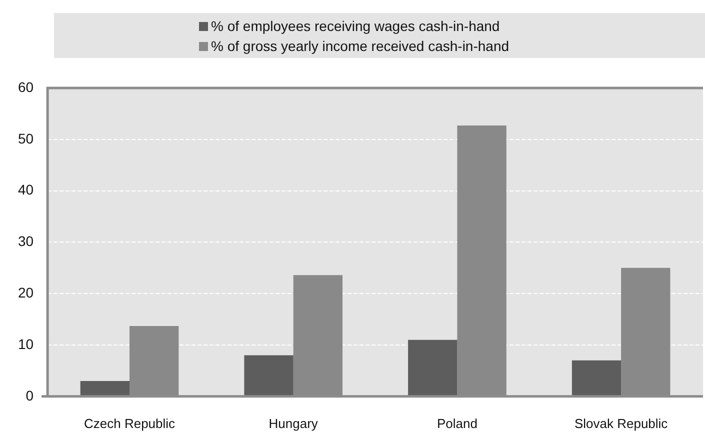 This screenshot has width=705, height=448. What do you see at coordinates (26, 190) in the screenshot?
I see `y-tick-label: 40` at bounding box center [26, 190].